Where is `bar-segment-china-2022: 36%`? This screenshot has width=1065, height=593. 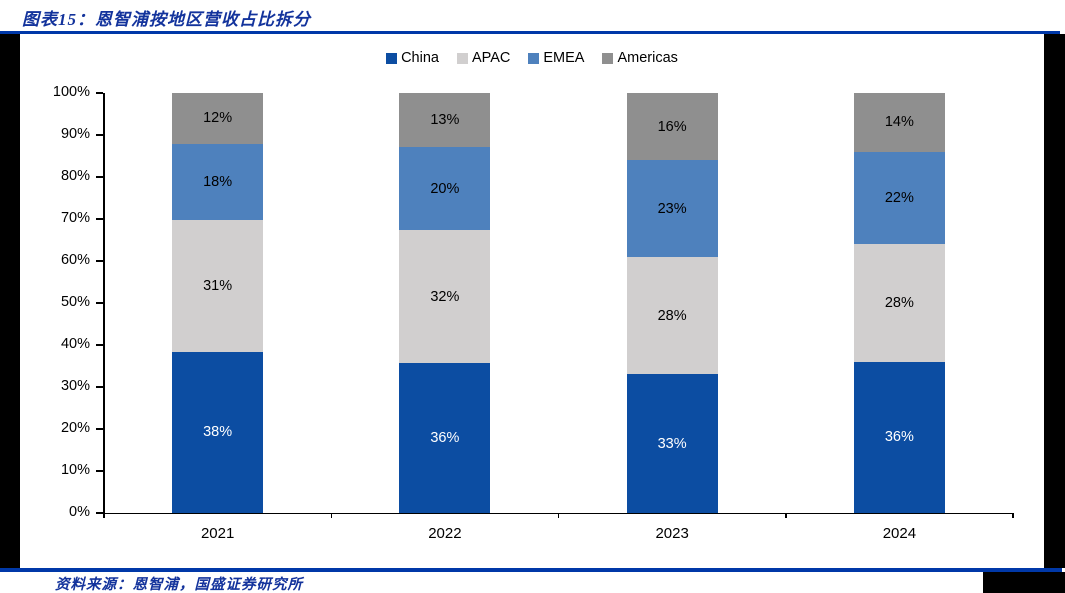 bar-segment-china-2022: 36% is located at coordinates (445, 438).